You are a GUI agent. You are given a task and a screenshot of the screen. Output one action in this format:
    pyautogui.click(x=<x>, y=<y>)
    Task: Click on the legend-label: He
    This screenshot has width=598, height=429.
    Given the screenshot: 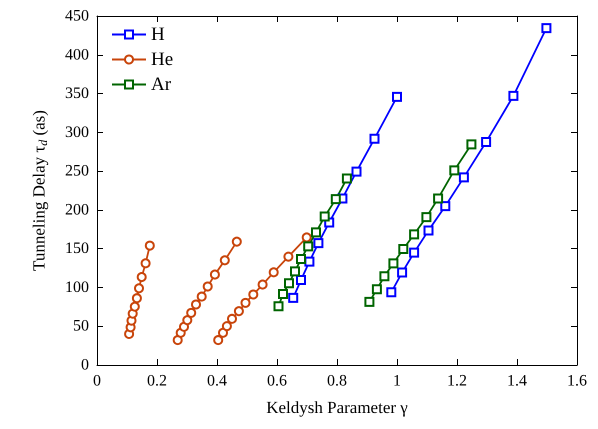 What is the action you would take?
    pyautogui.click(x=162, y=59)
    